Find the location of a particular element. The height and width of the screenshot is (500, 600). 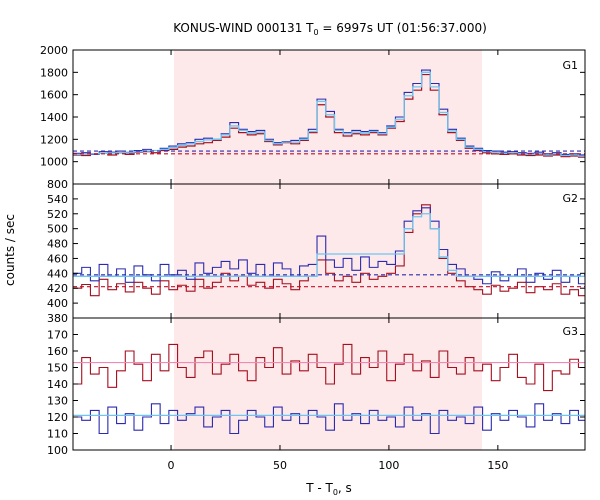

x-tick-label: 100 is located at coordinates (388, 465).